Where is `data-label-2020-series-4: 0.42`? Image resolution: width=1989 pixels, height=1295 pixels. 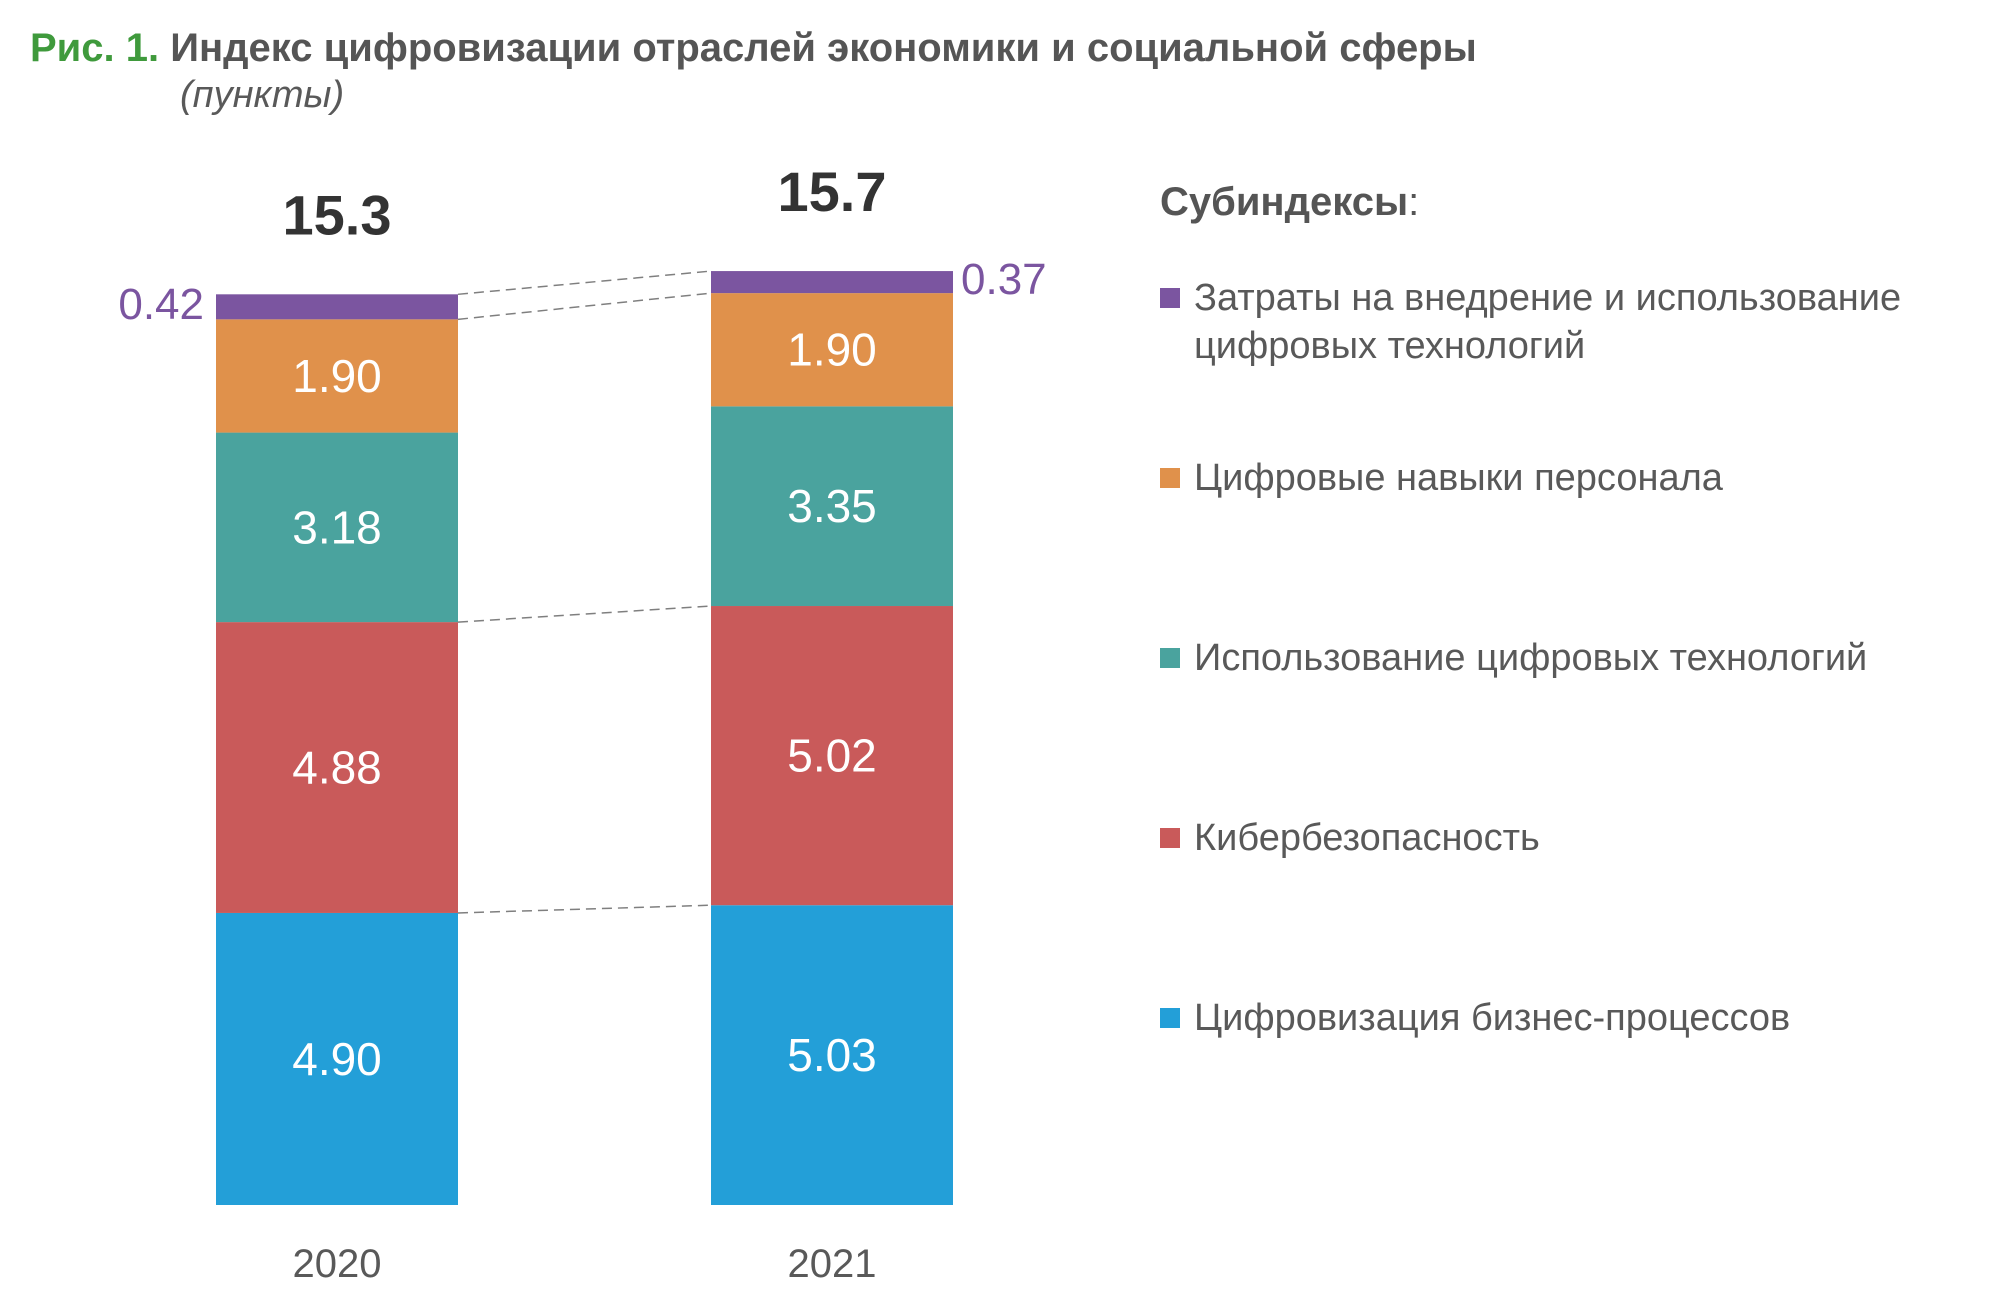 data-label-2020-series-4: 0.42 is located at coordinates (161, 304).